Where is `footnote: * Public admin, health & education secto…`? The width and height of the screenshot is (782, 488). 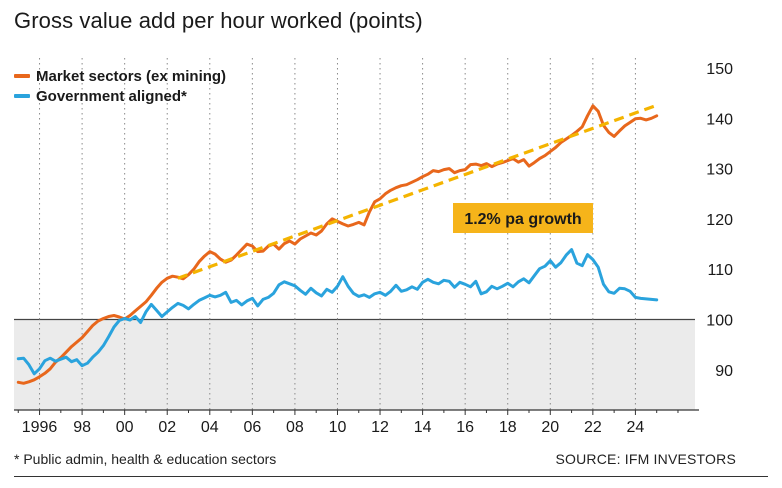
footnote: * Public admin, health & education secto… is located at coordinates (145, 459).